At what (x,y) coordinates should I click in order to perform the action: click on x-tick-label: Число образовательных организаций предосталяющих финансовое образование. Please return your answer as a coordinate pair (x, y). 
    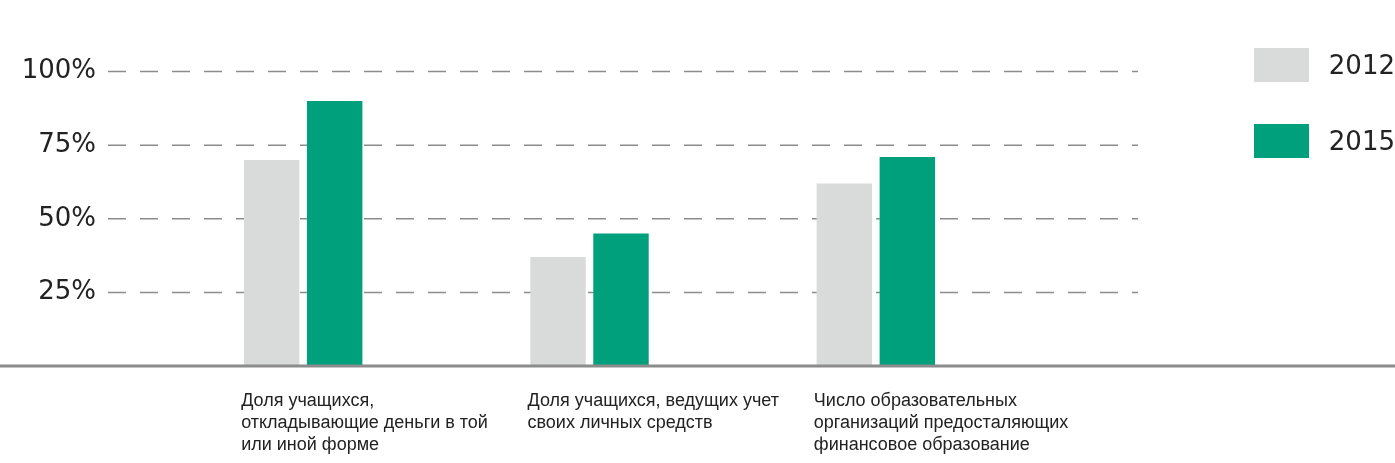
    Looking at the image, I should click on (941, 421).